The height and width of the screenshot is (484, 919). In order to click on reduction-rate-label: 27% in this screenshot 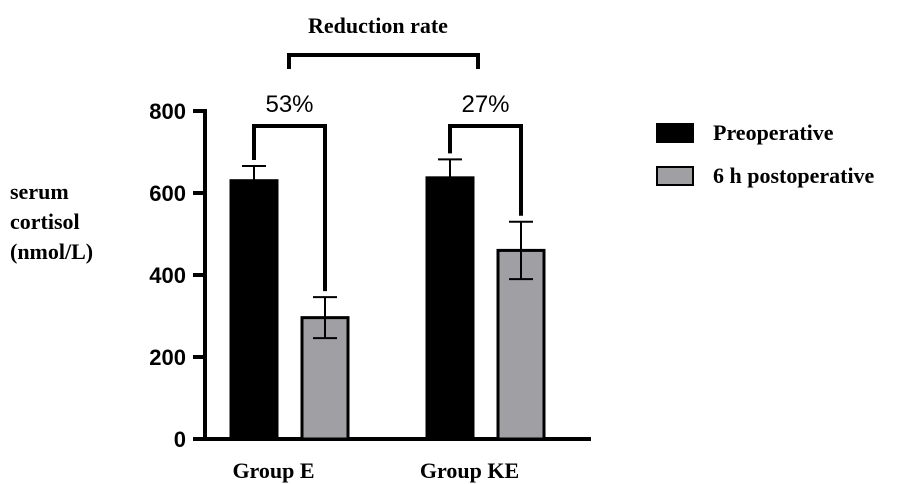, I will do `click(485, 104)`.